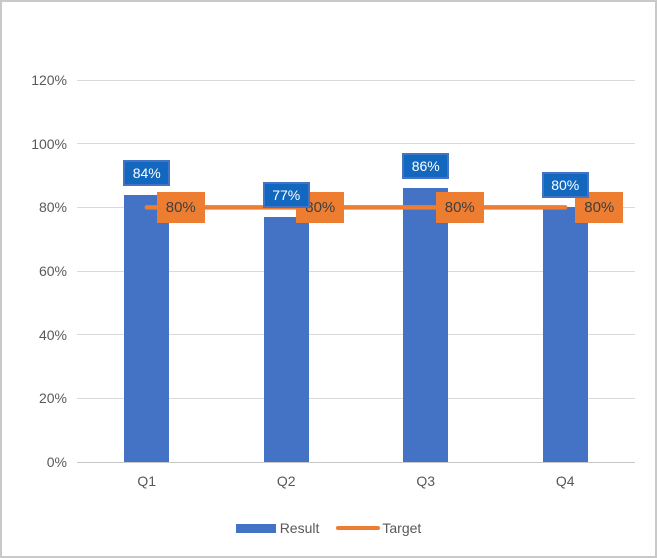  What do you see at coordinates (402, 528) in the screenshot?
I see `legend-label-target: Target` at bounding box center [402, 528].